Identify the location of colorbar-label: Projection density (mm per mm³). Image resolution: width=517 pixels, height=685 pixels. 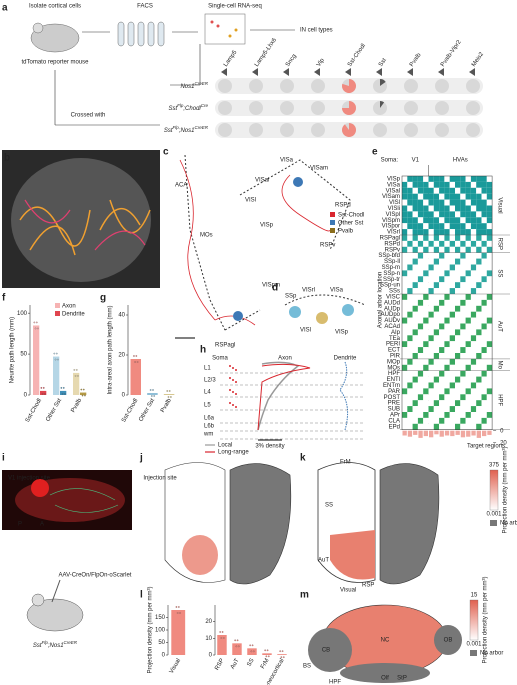
(486, 619).